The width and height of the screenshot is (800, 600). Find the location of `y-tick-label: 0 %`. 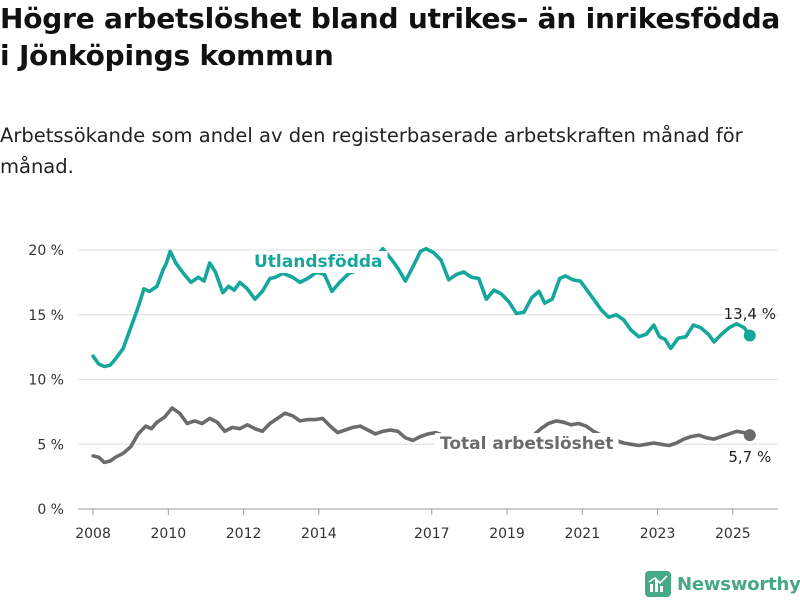

y-tick-label: 0 % is located at coordinates (50, 510).